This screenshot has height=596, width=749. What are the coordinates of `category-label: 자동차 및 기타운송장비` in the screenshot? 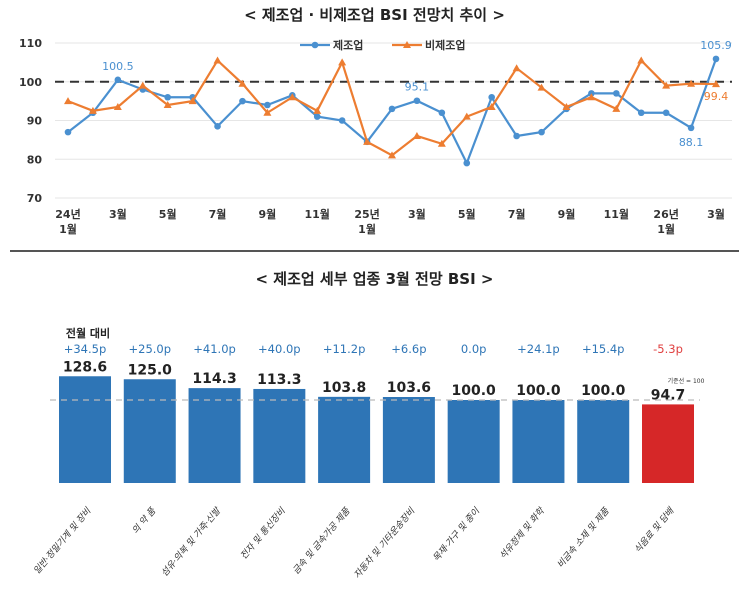 It's located at (385, 542).